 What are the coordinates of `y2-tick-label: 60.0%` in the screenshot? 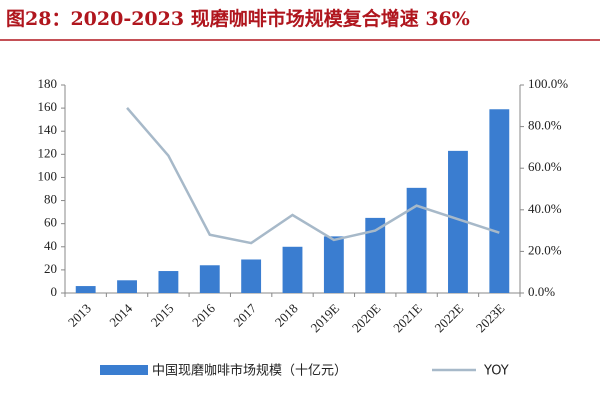 It's located at (545, 166).